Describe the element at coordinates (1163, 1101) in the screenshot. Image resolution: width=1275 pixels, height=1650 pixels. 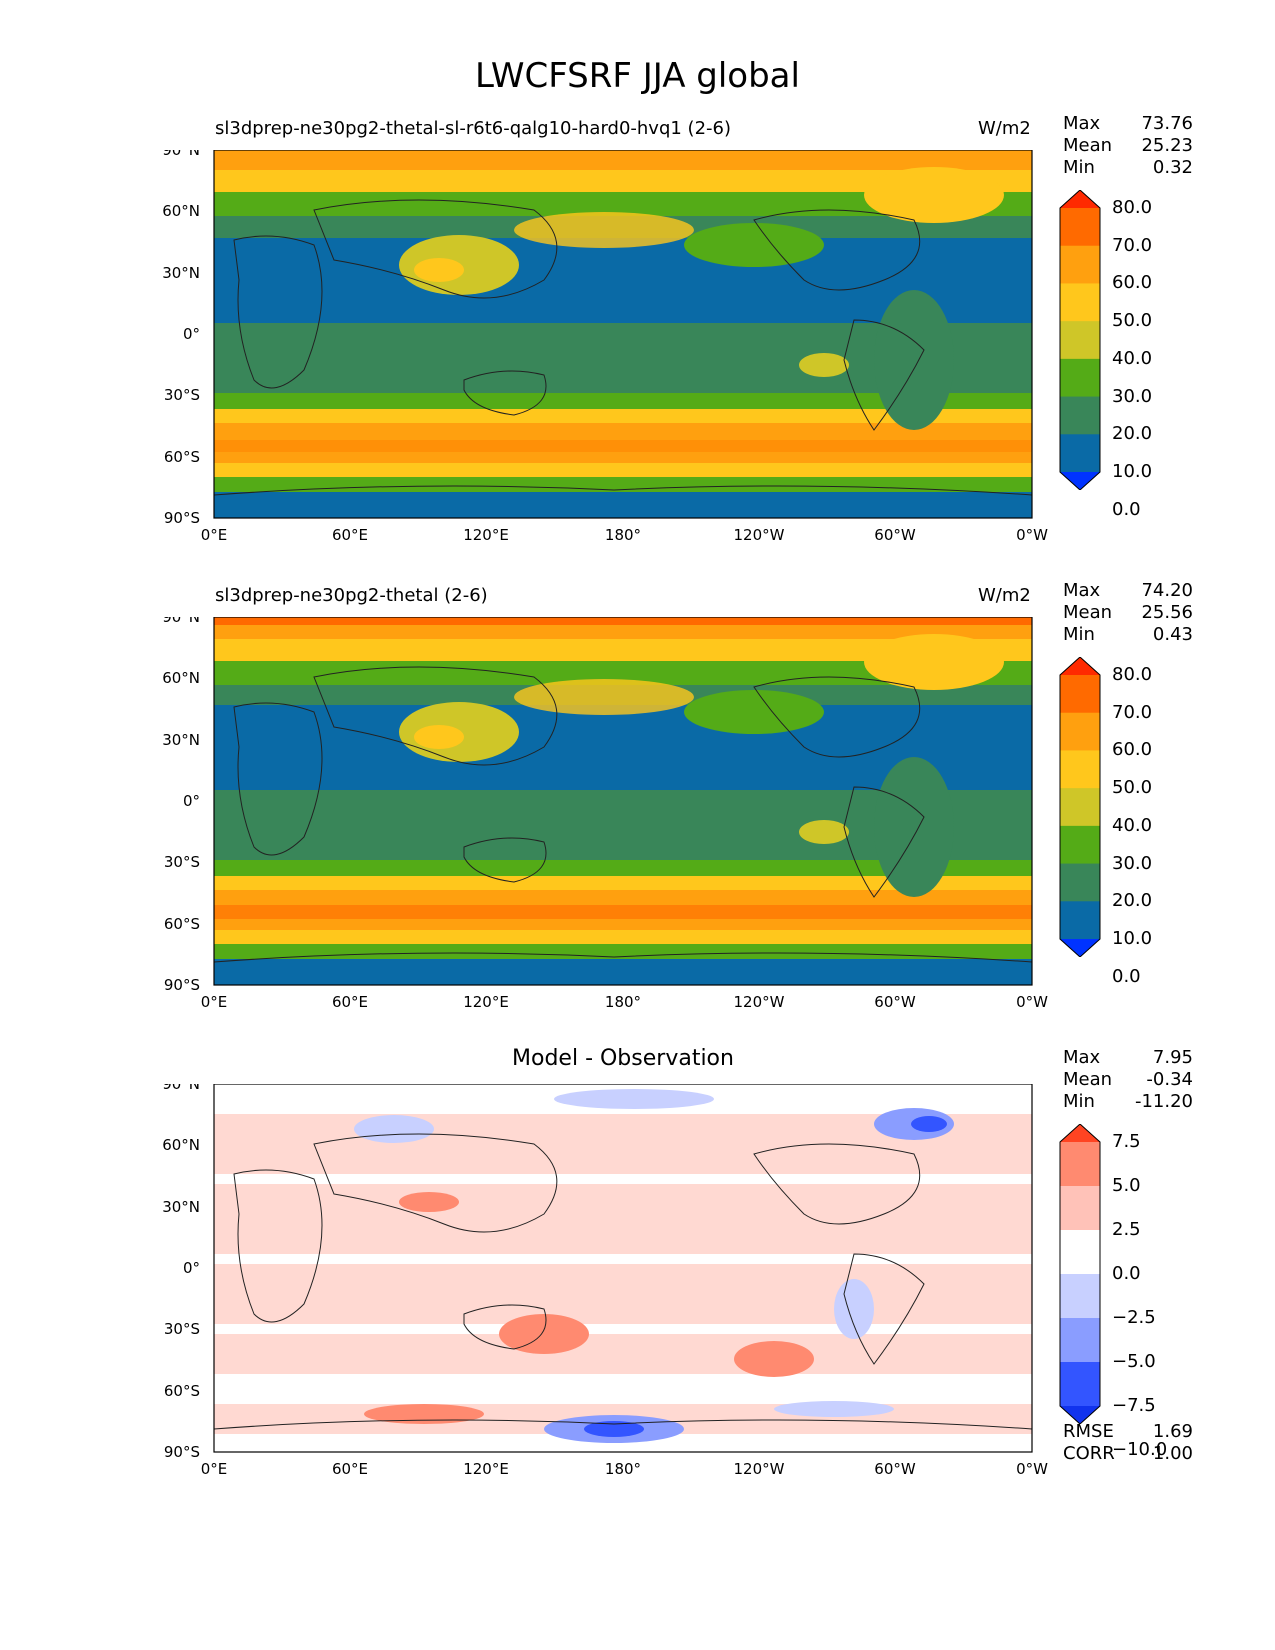
I see `stat-value: -11.20` at that location.